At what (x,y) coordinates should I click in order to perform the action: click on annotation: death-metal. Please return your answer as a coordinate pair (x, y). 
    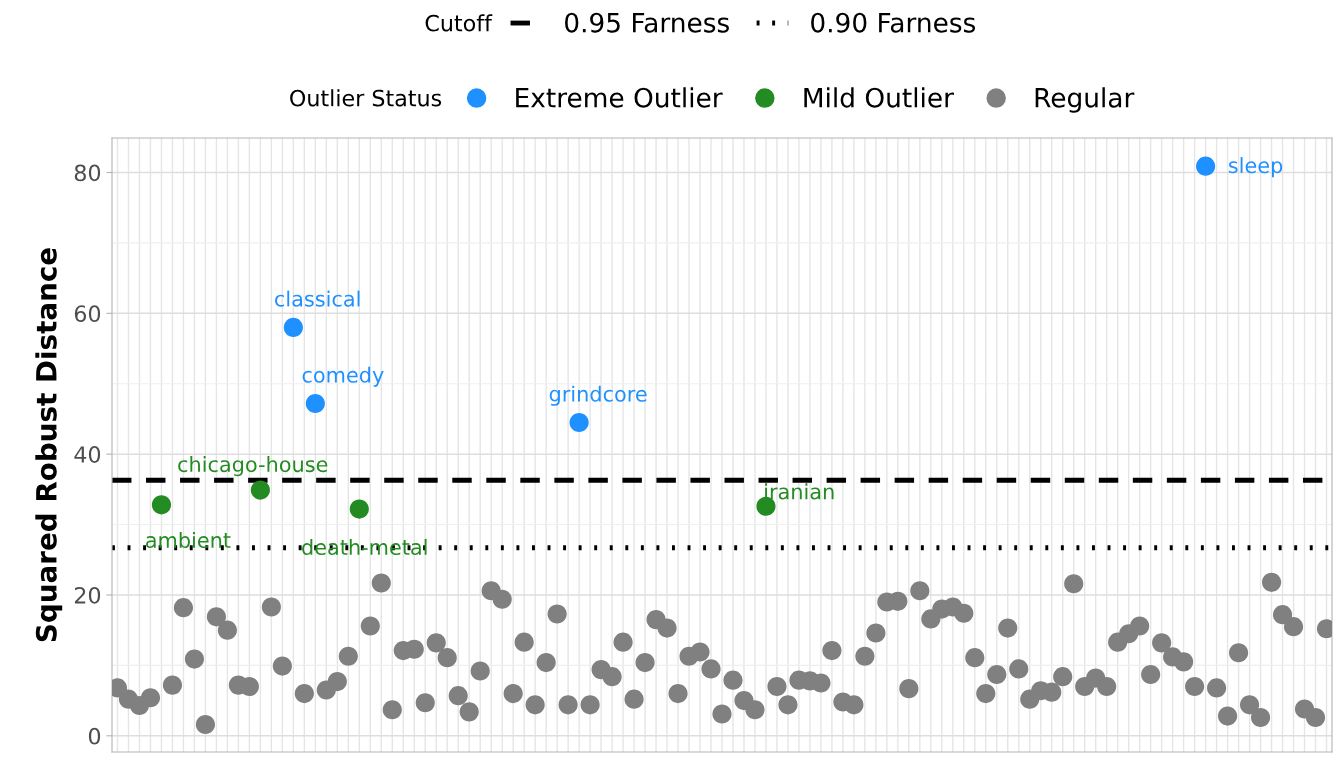
    Looking at the image, I should click on (364, 547).